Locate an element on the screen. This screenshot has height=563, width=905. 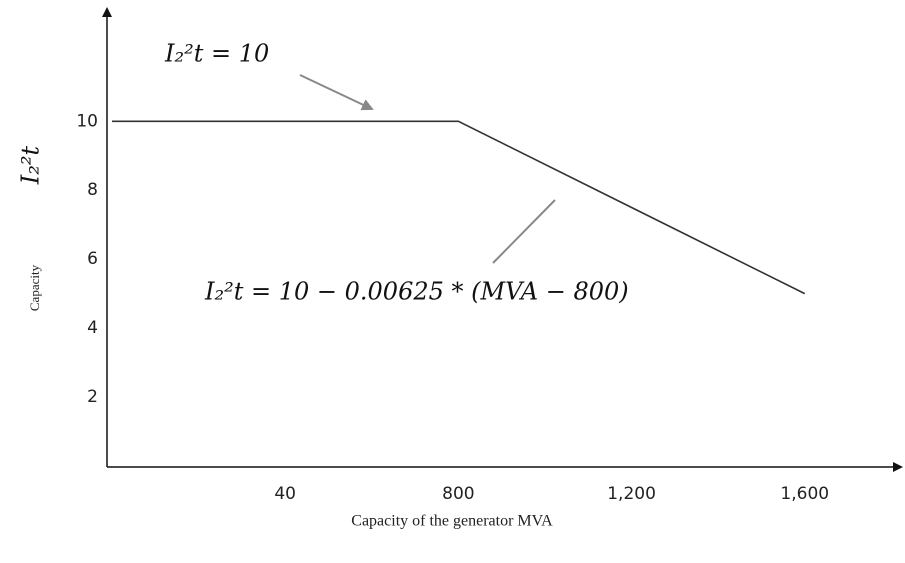
annotation-line is located at coordinates (524, 231).